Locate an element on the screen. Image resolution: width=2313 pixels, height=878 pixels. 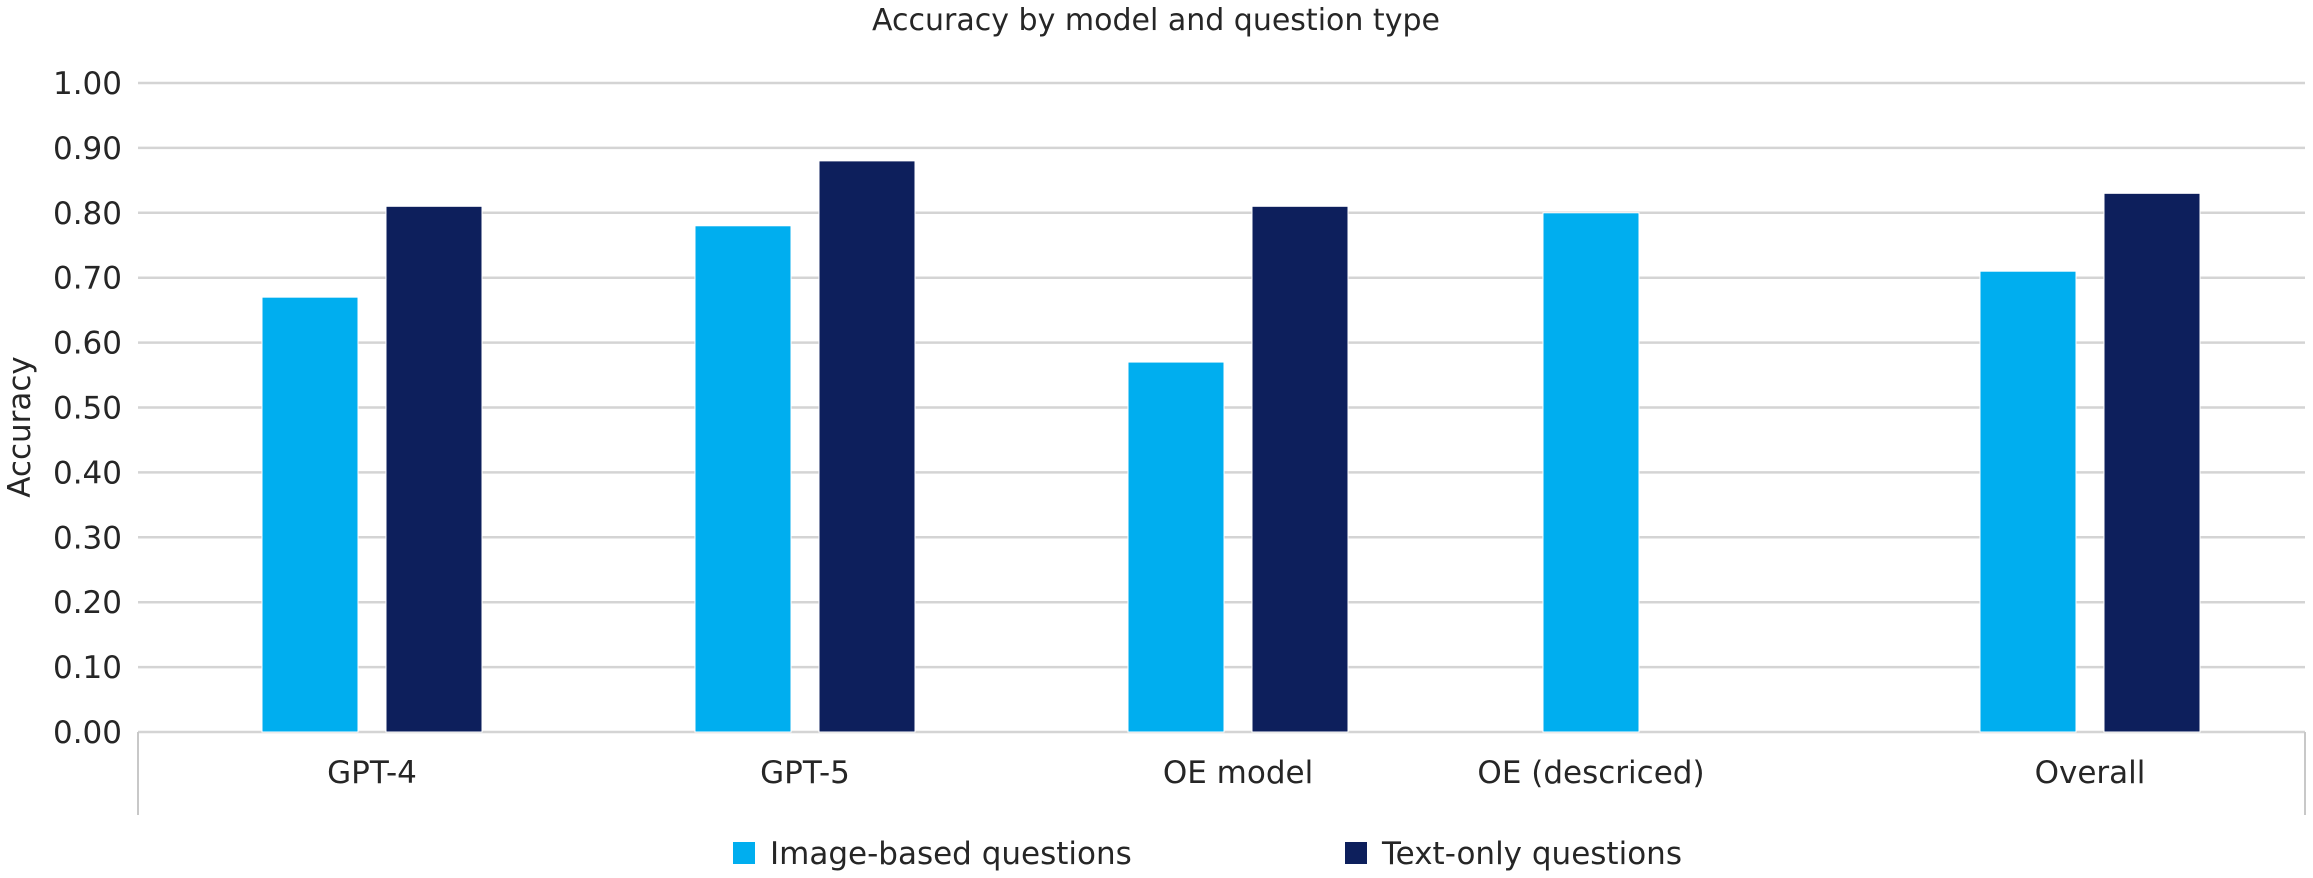
y-tick-label: 0.70 is located at coordinates (87, 279).